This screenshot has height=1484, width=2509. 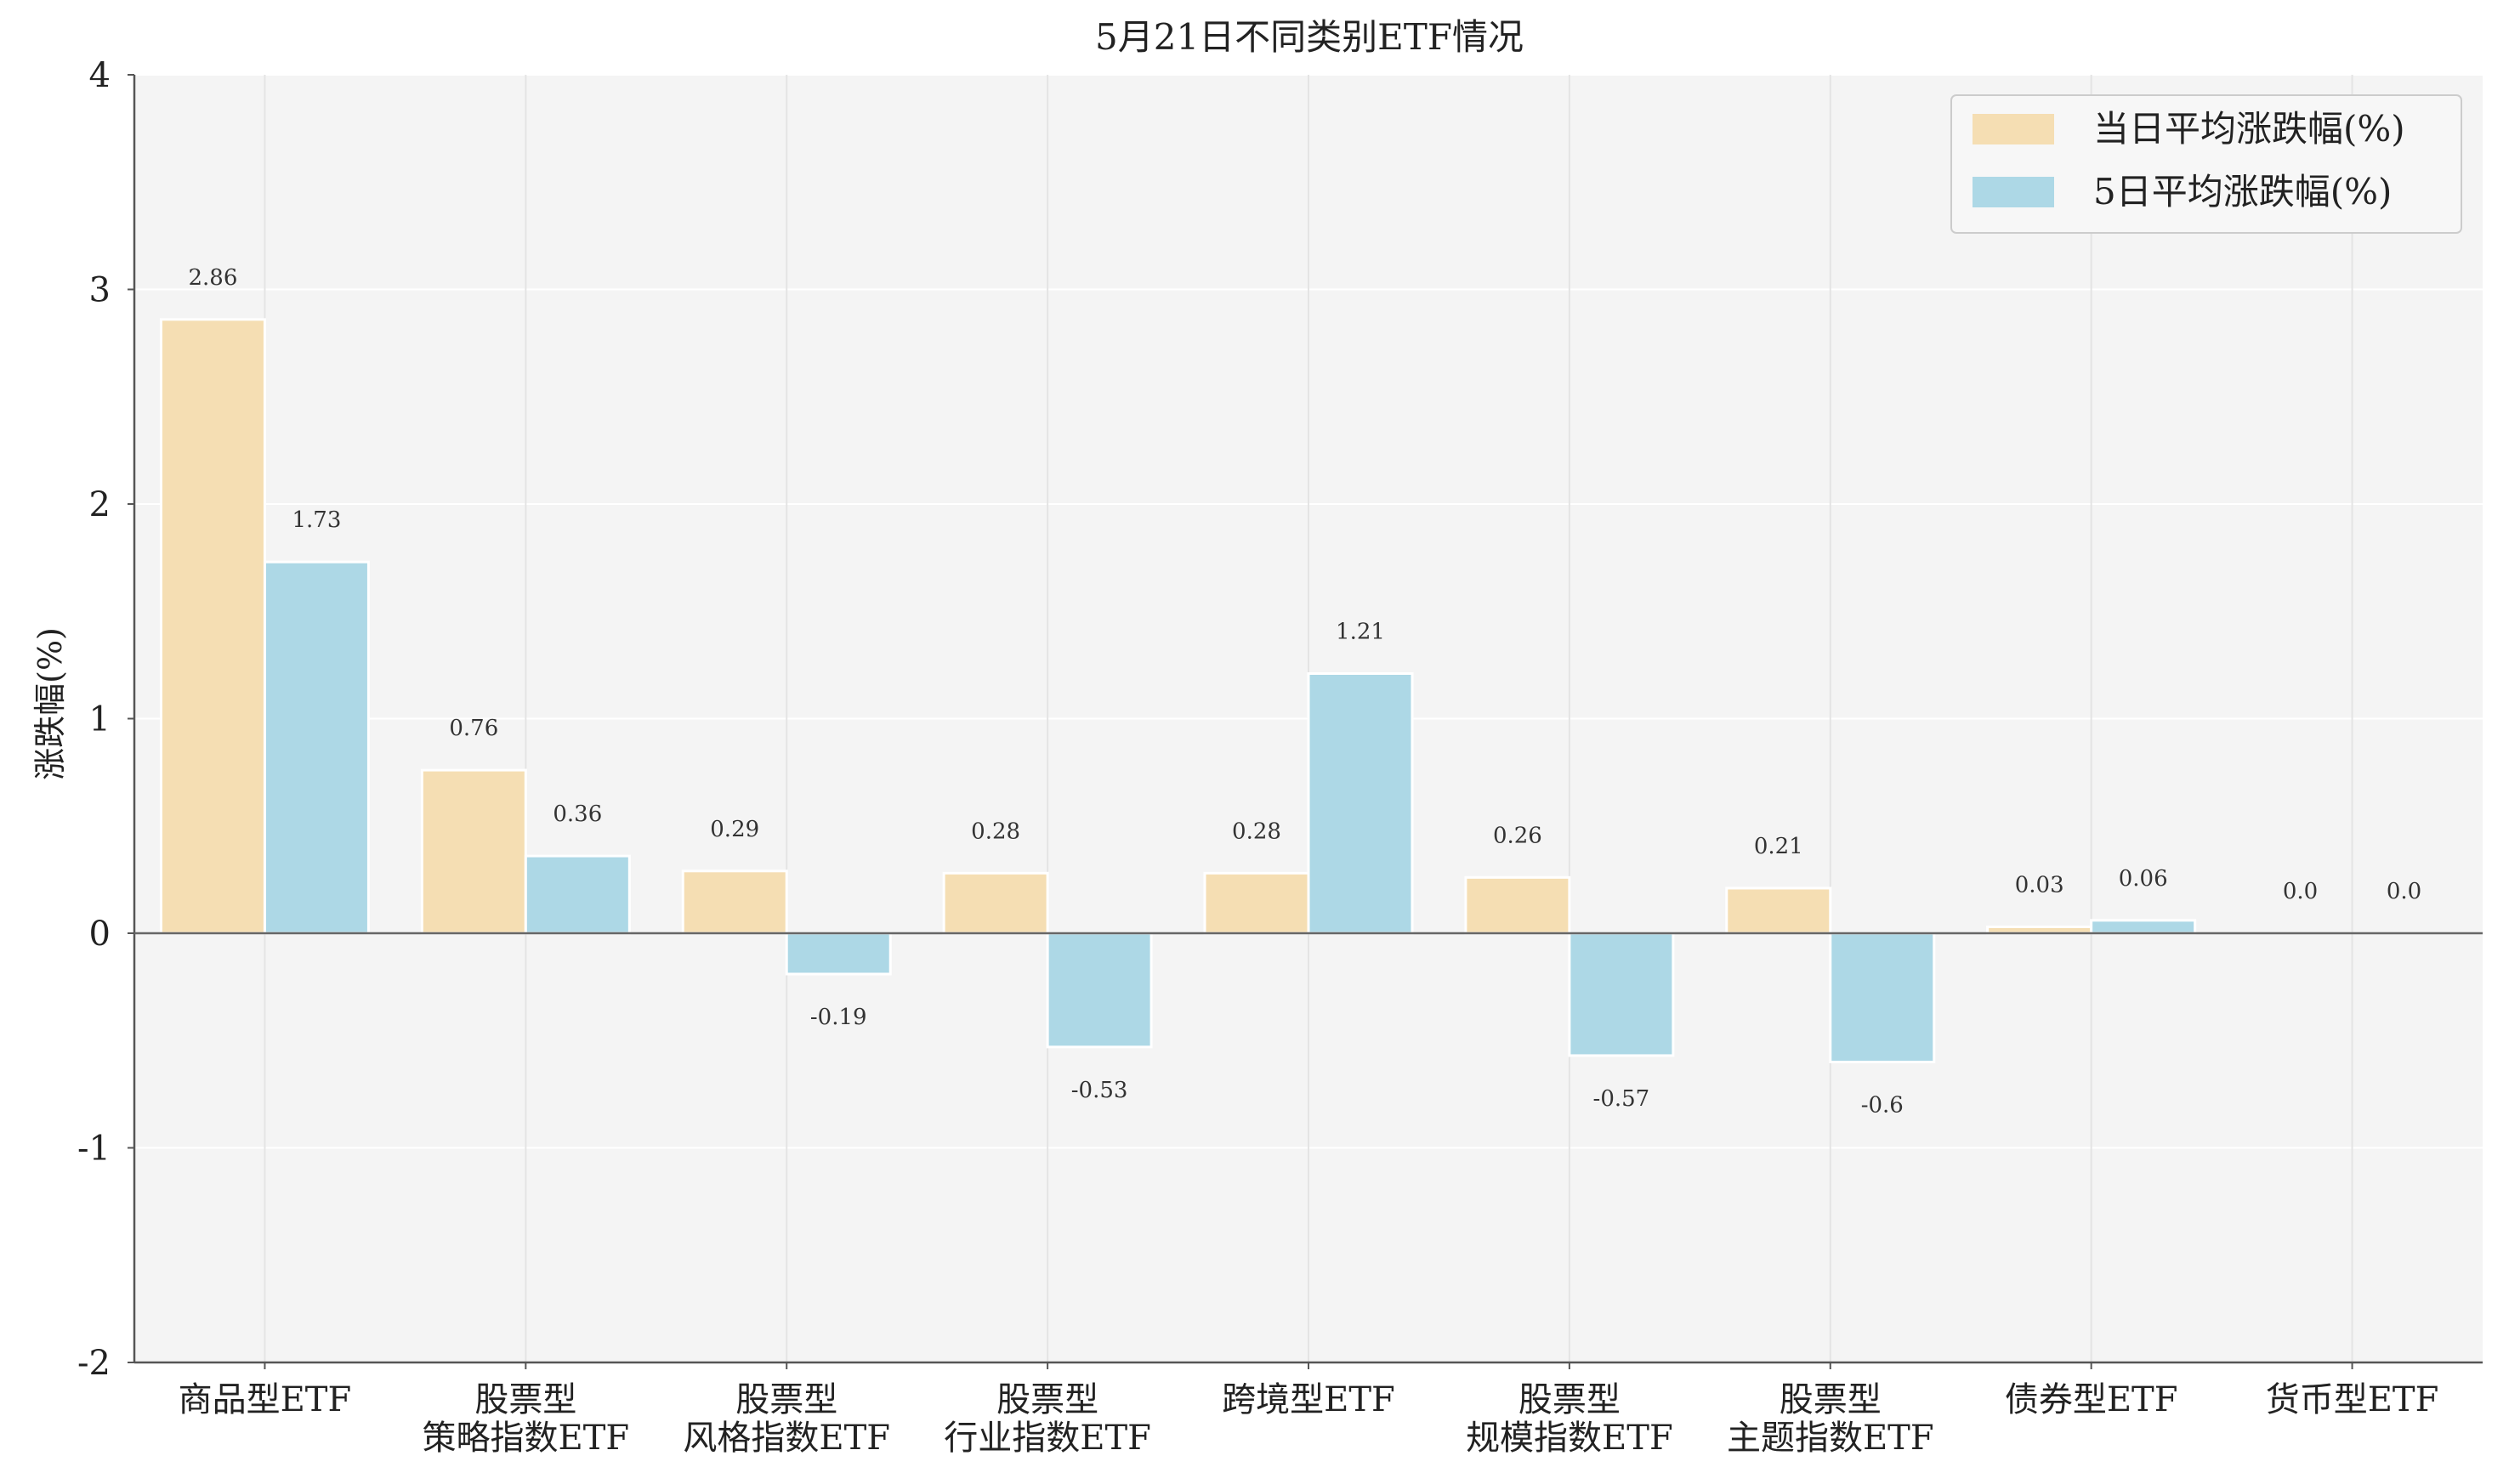 What do you see at coordinates (2013, 192) in the screenshot?
I see `legend-swatch-5day` at bounding box center [2013, 192].